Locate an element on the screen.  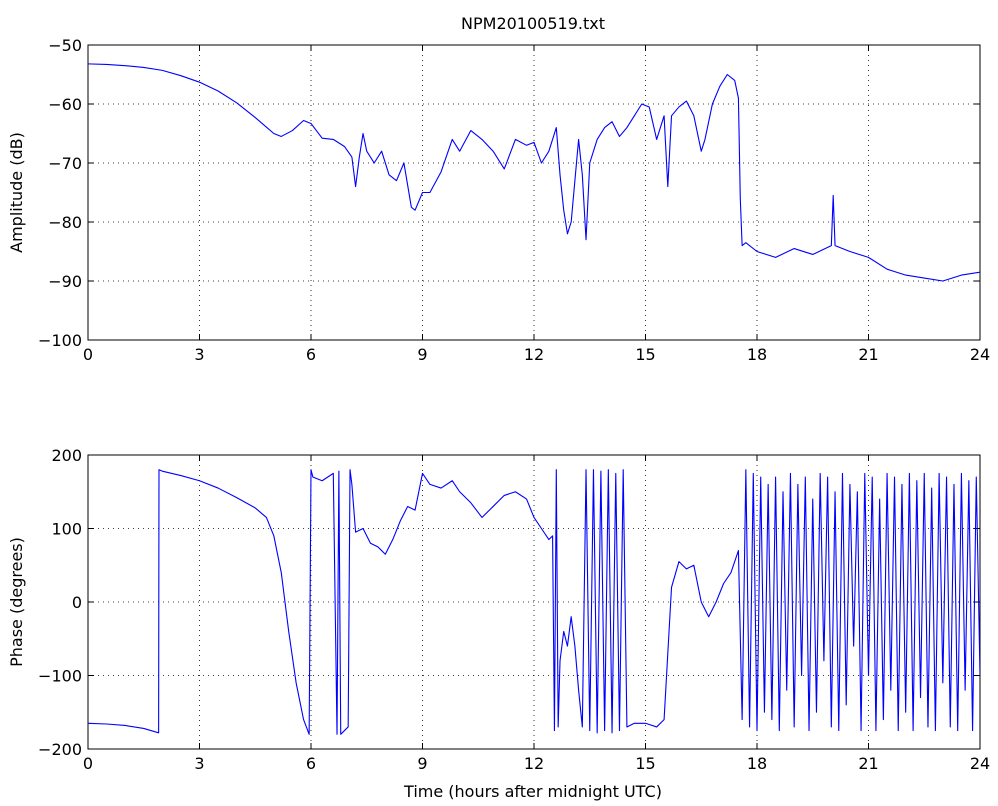
amplitude-x-tick-label: 15 is located at coordinates (645, 354).